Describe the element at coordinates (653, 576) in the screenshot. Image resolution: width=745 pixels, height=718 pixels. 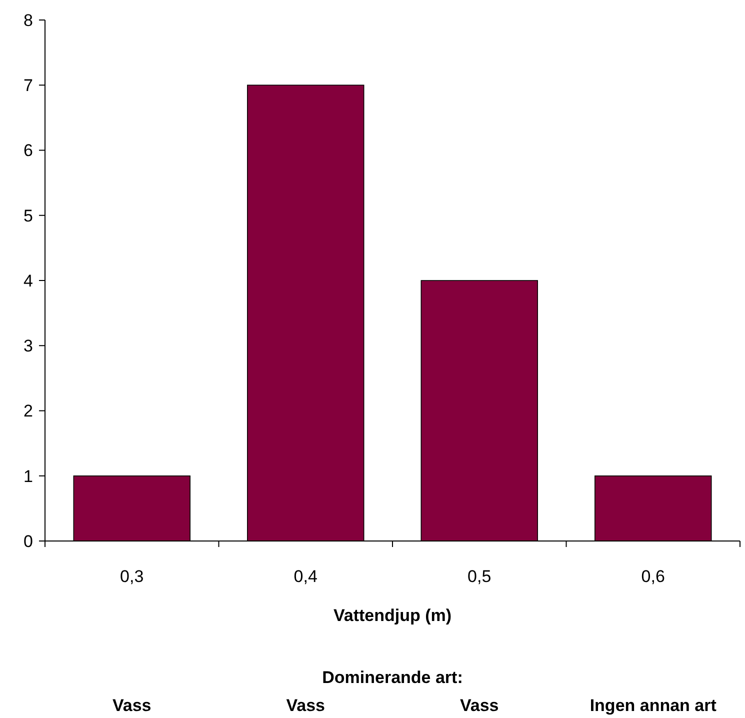
I see `x-tick-label: 0,6` at that location.